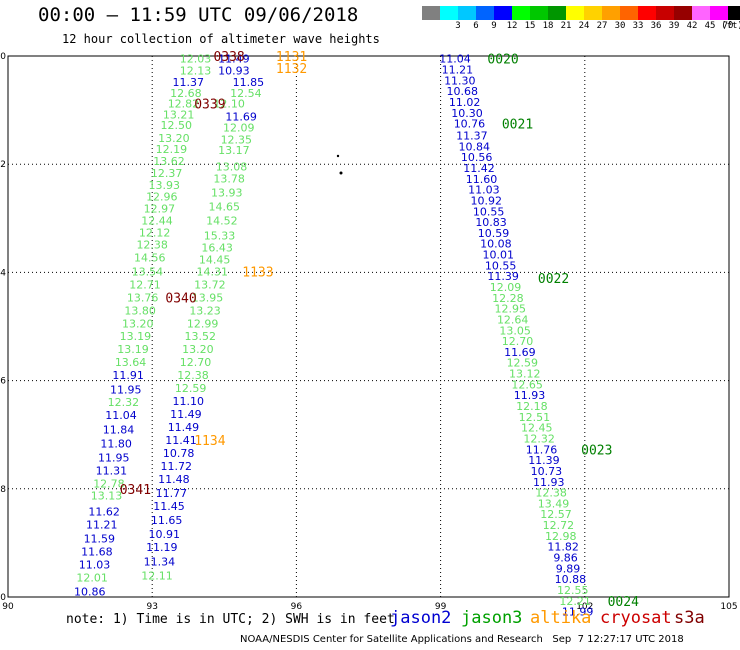 This screenshot has height=650, width=740. I want to click on legend-tick-label: 6, so click(476, 26).